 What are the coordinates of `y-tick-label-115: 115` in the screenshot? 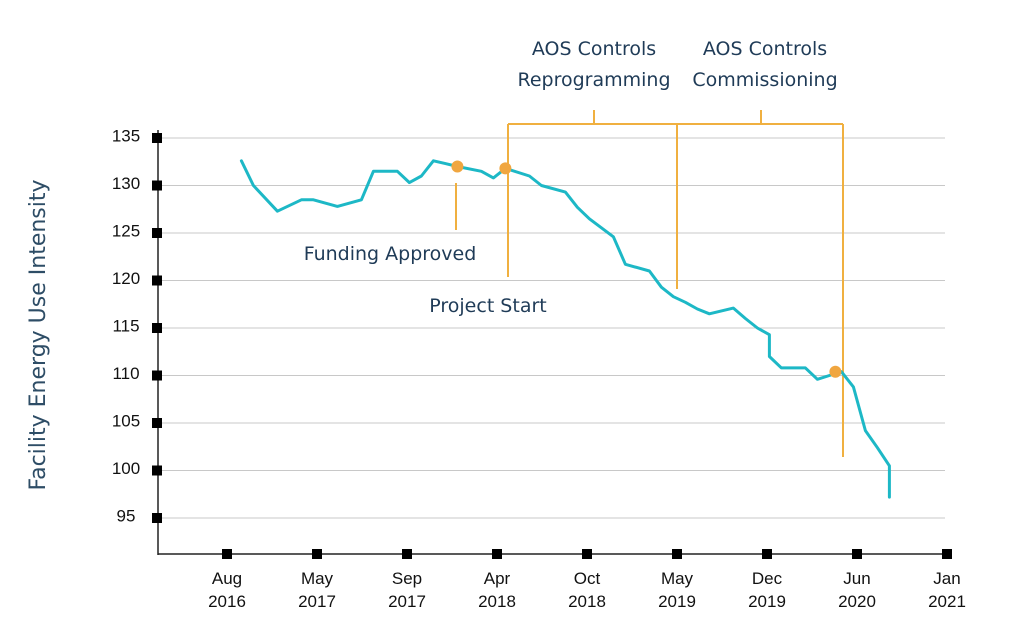 It's located at (125, 325).